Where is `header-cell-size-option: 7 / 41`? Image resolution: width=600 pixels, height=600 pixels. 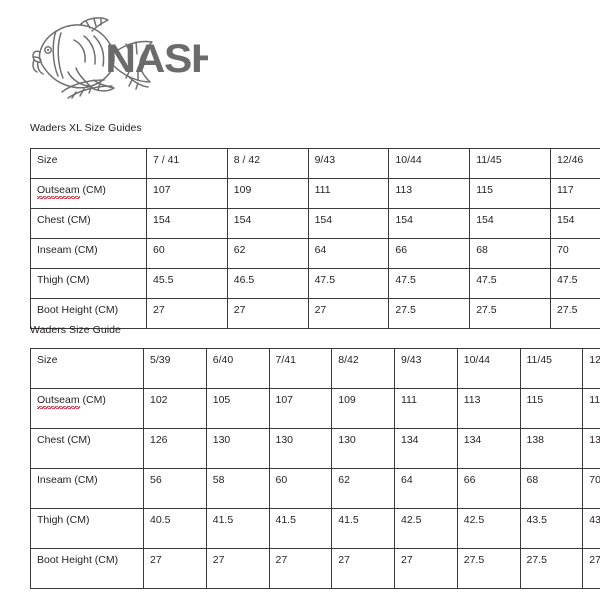 header-cell-size-option: 7 / 41 is located at coordinates (187, 163).